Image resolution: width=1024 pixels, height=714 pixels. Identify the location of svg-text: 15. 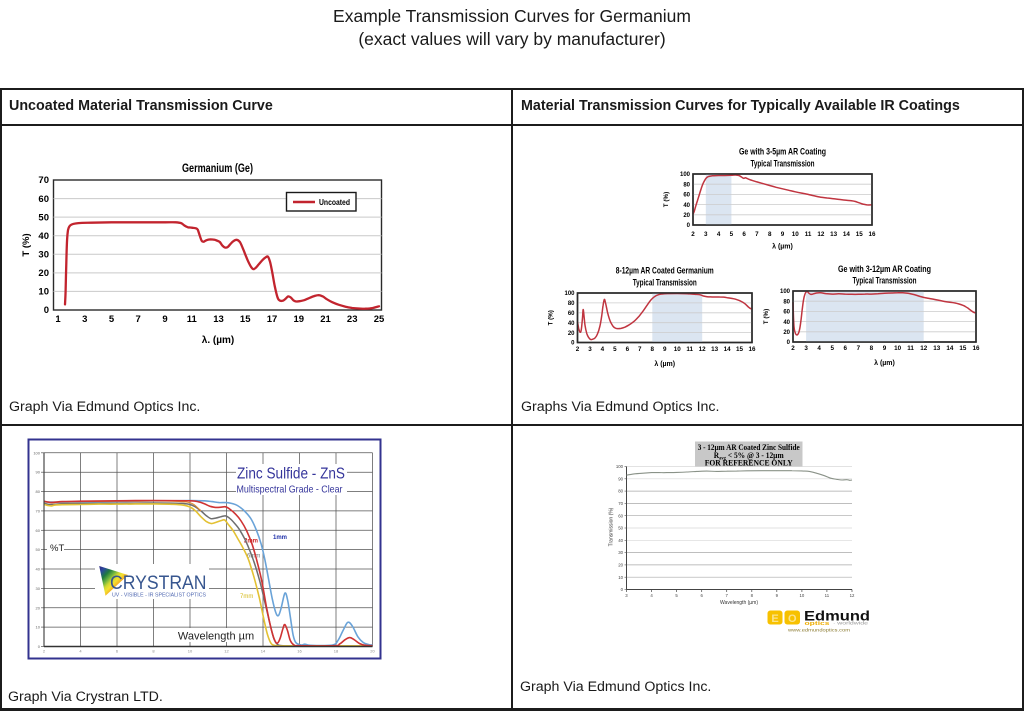
(963, 348).